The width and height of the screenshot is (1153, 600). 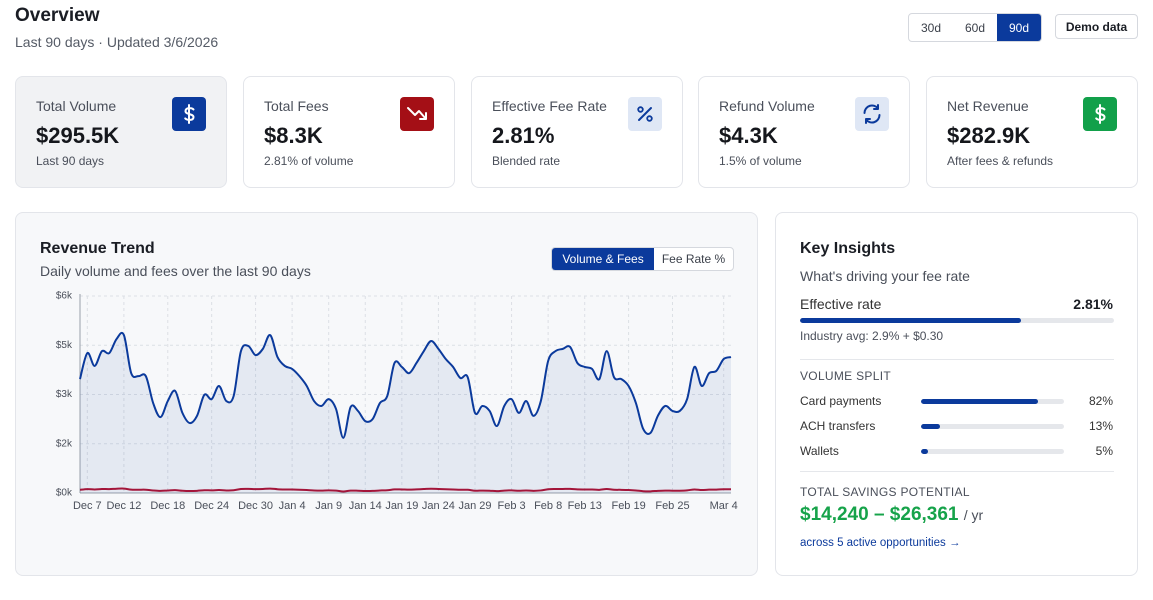 I want to click on rate-label: Effective rate, so click(x=841, y=304).